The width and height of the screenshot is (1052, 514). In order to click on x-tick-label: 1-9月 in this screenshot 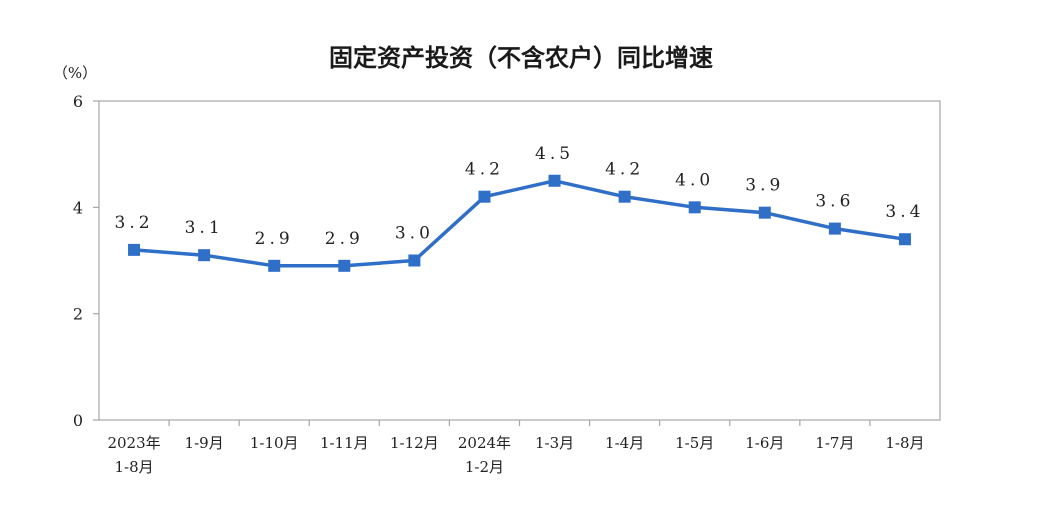, I will do `click(204, 443)`.